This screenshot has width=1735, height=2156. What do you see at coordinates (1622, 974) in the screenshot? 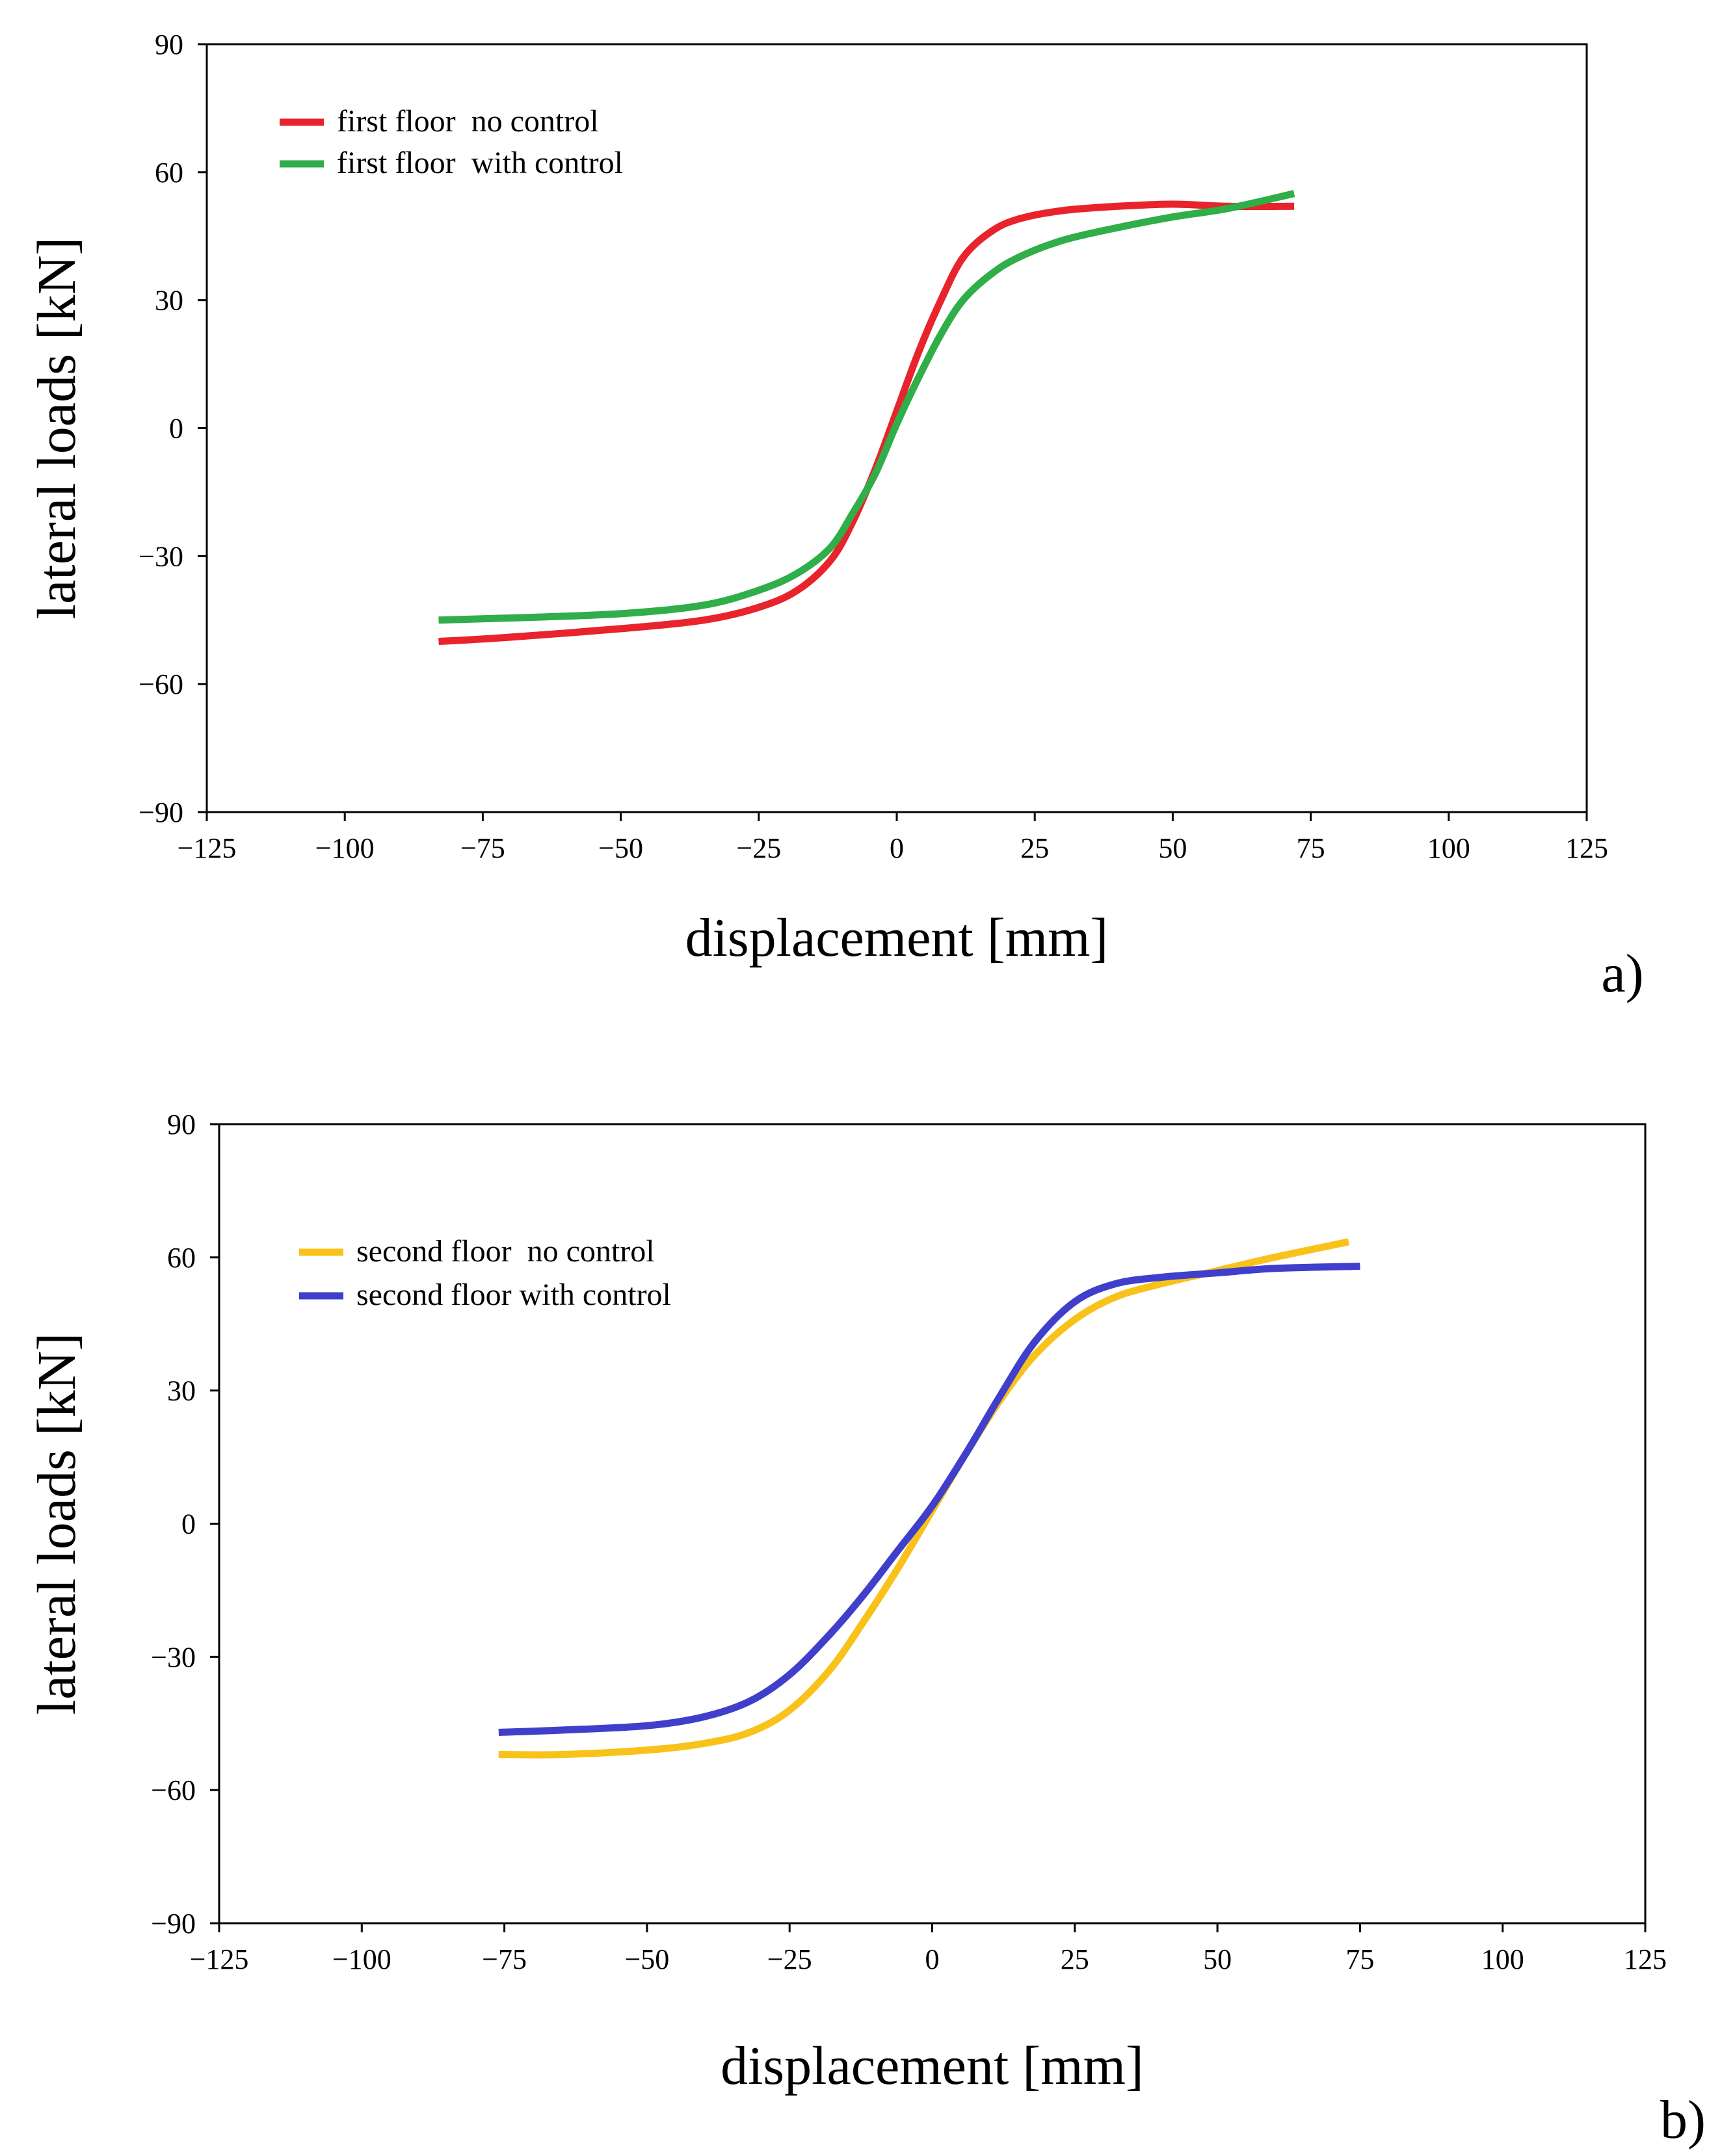
I see `panel-label: a)` at bounding box center [1622, 974].